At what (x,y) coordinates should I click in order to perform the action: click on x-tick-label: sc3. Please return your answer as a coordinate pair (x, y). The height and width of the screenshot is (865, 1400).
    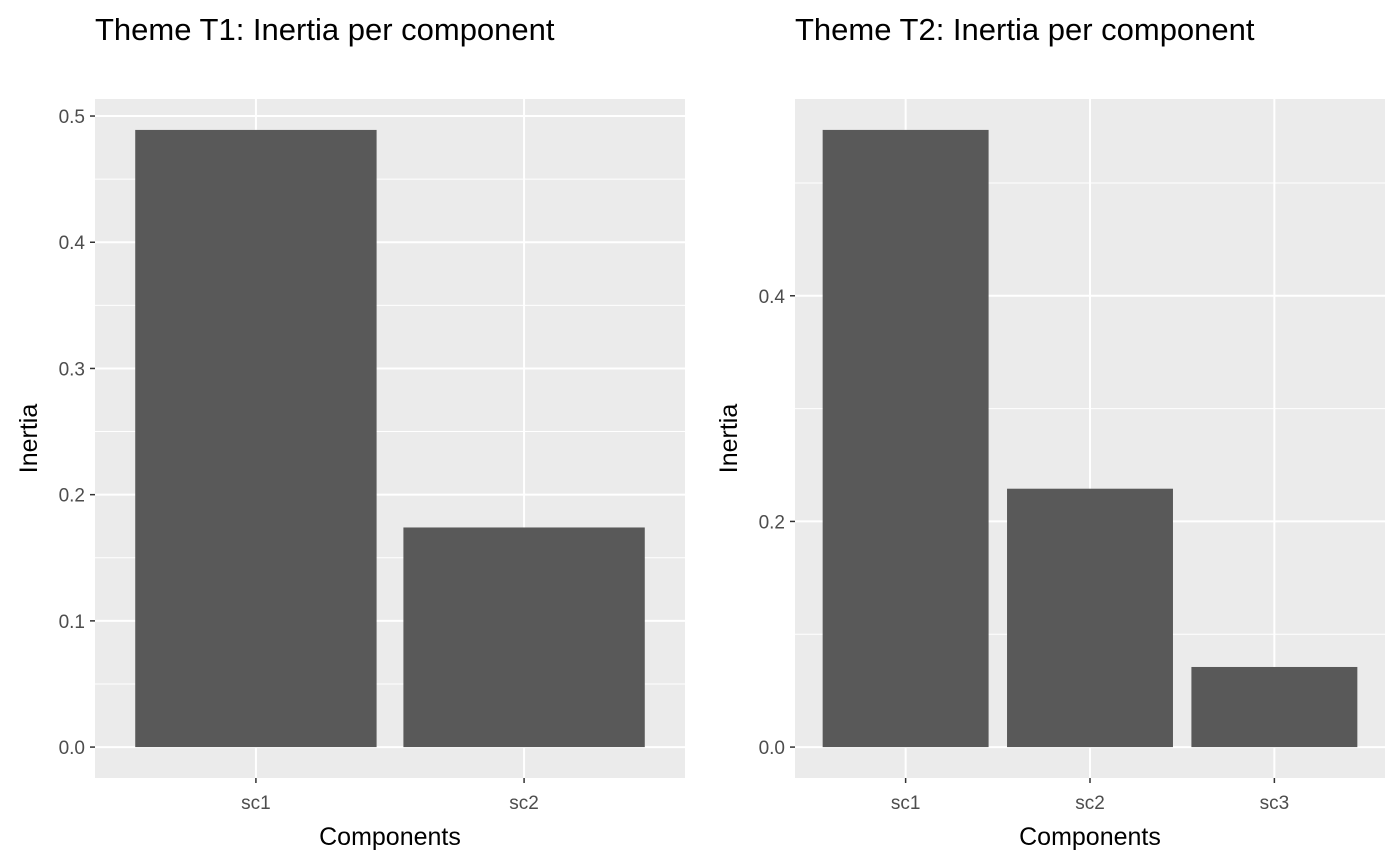
    Looking at the image, I should click on (1275, 803).